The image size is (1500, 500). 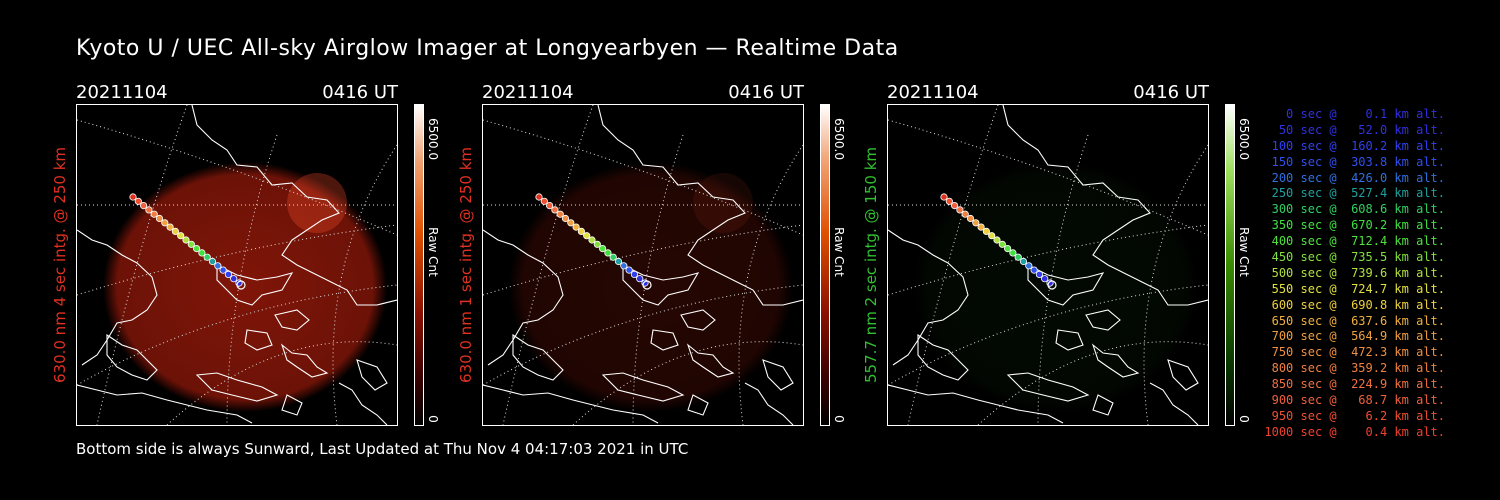 What do you see at coordinates (1354, 145) in the screenshot?
I see `legend-entry: 100 sec @ 160.2 km alt.` at bounding box center [1354, 145].